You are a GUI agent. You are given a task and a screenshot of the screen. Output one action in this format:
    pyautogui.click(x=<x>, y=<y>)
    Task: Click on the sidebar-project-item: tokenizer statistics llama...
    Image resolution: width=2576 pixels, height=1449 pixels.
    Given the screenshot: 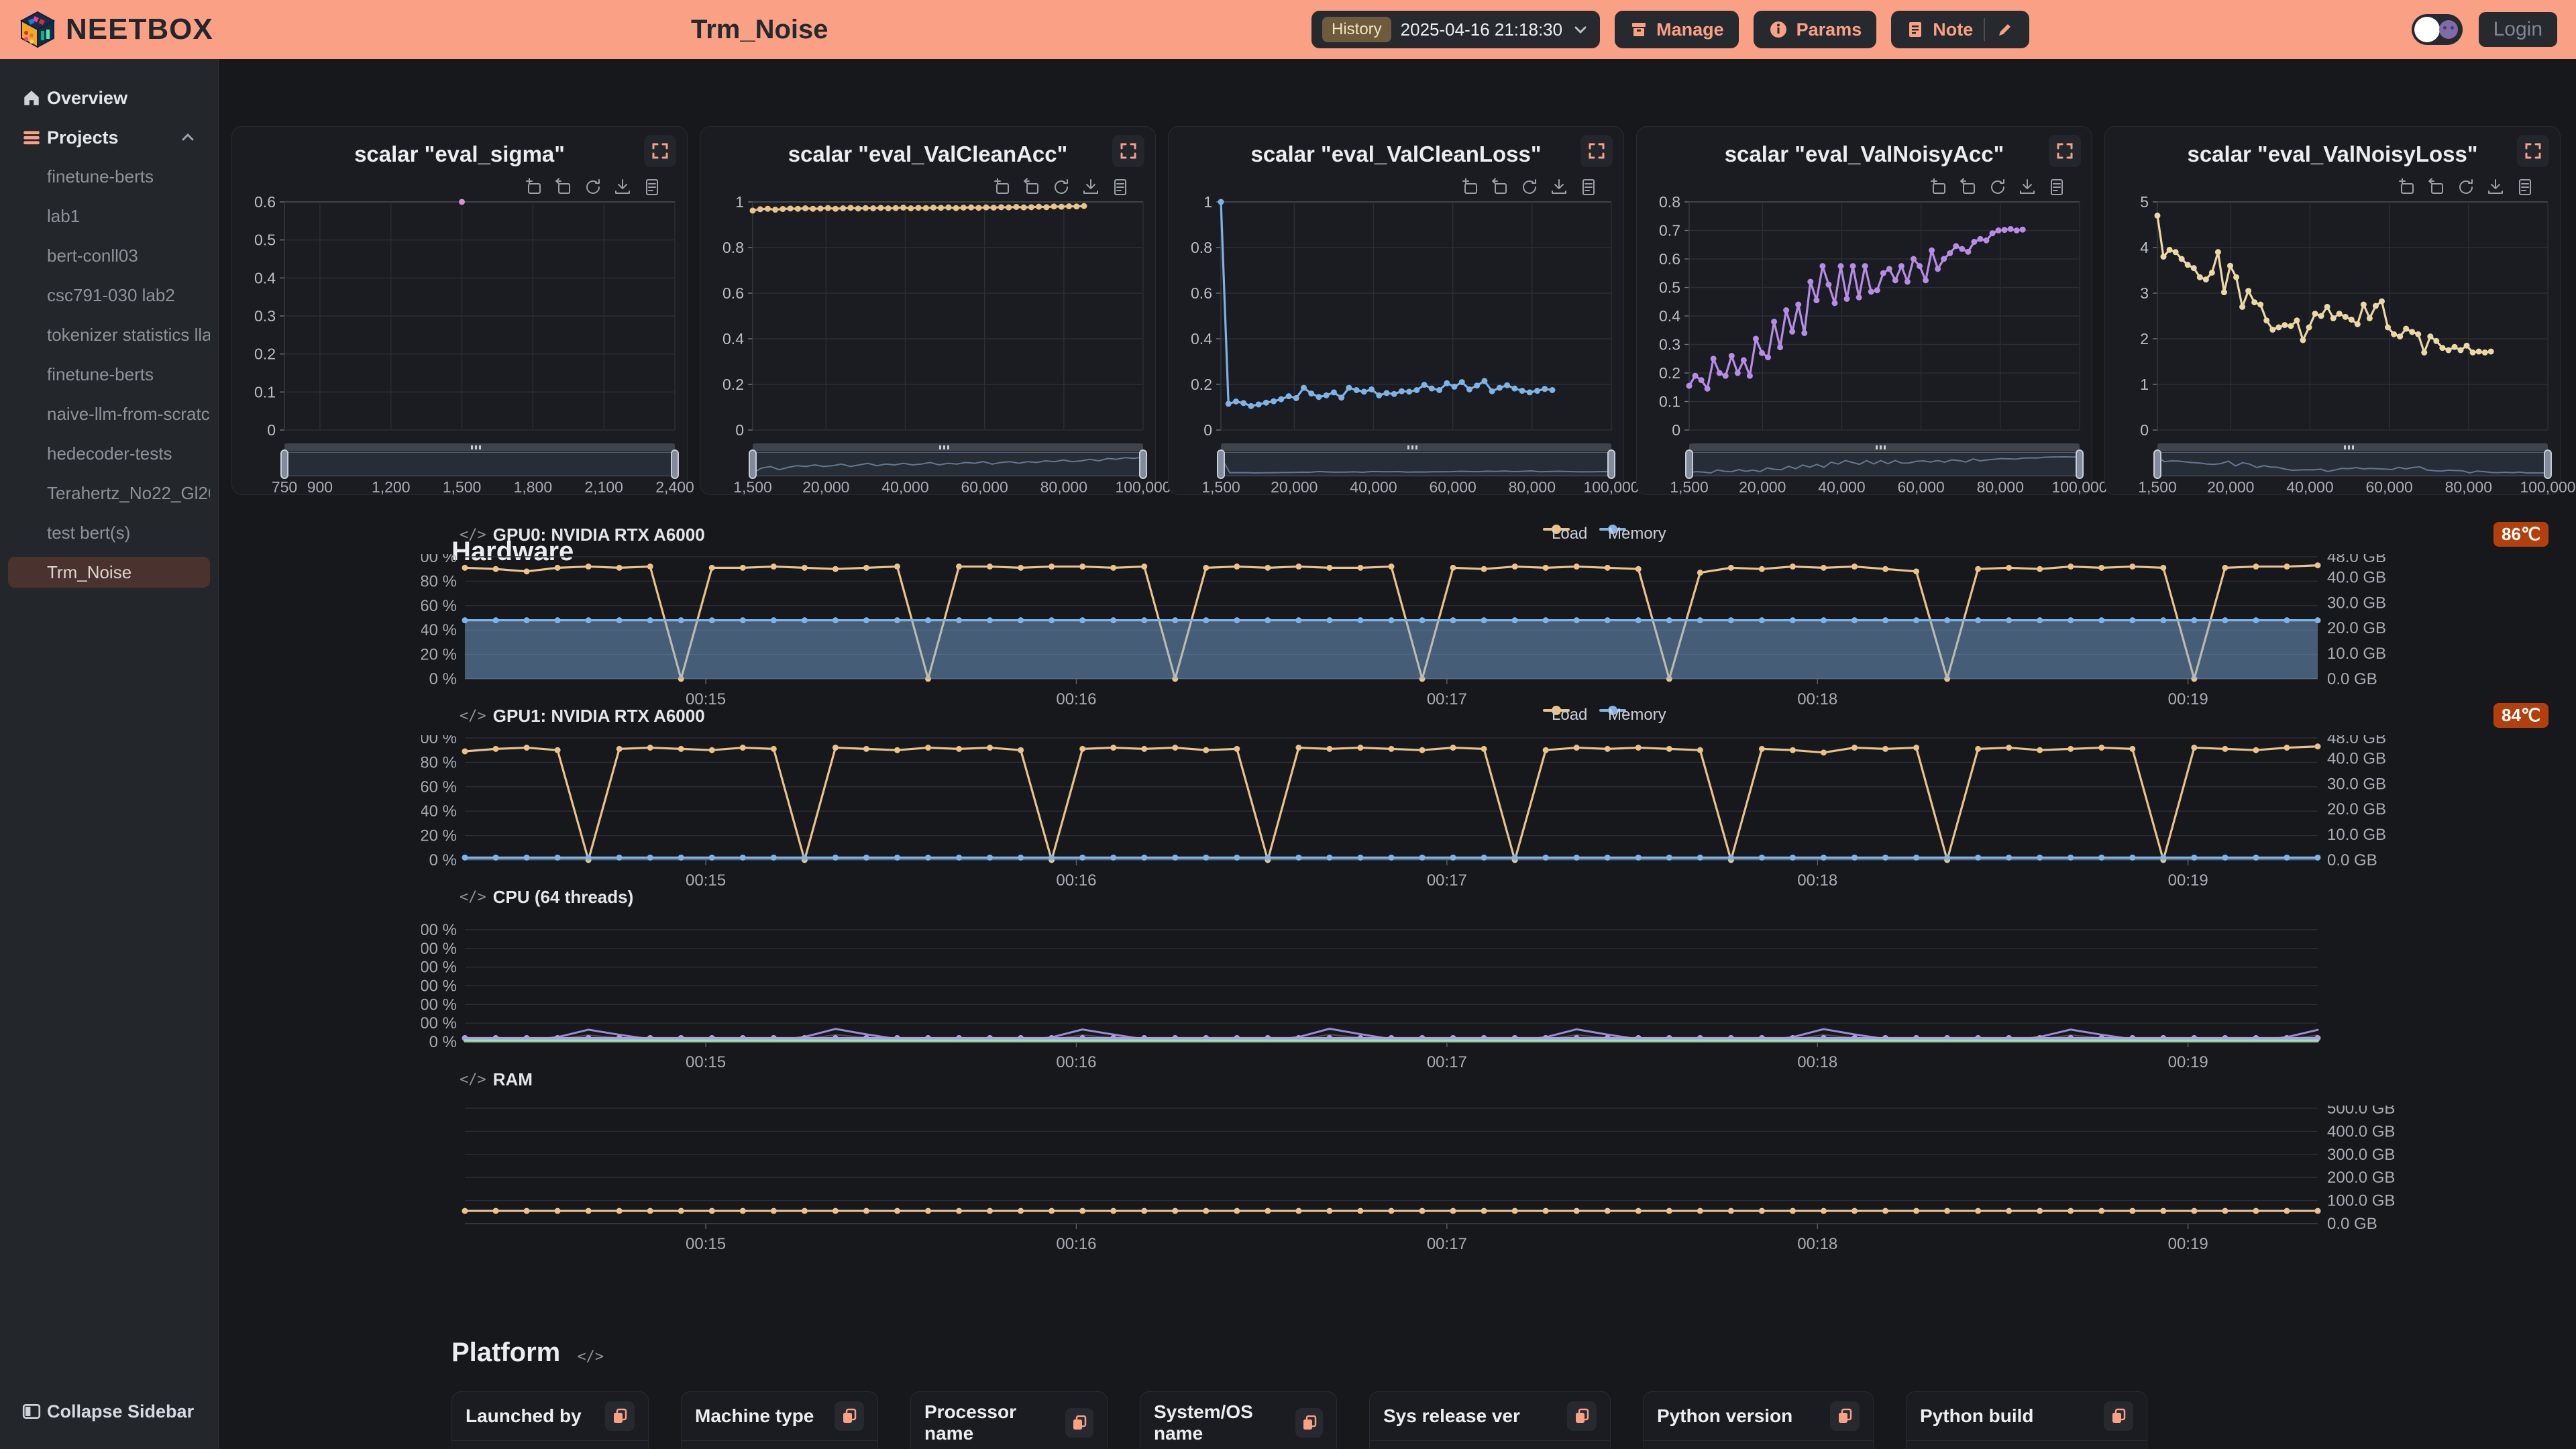 What is the action you would take?
    pyautogui.click(x=109, y=334)
    